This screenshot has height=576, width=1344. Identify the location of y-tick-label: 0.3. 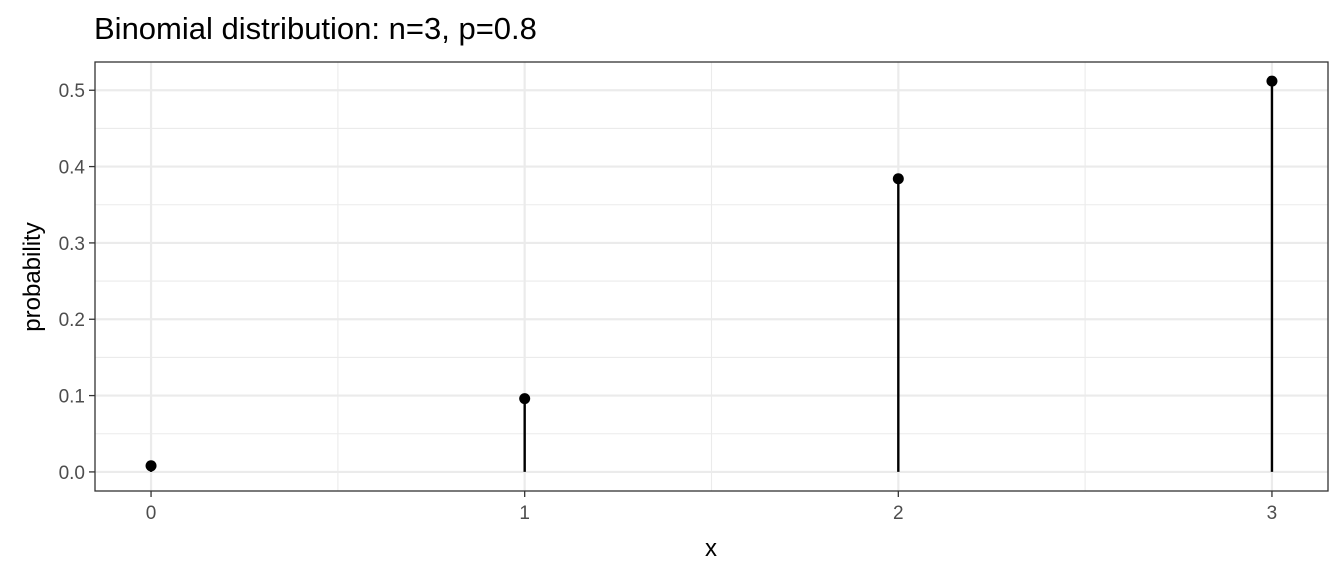
(72, 244).